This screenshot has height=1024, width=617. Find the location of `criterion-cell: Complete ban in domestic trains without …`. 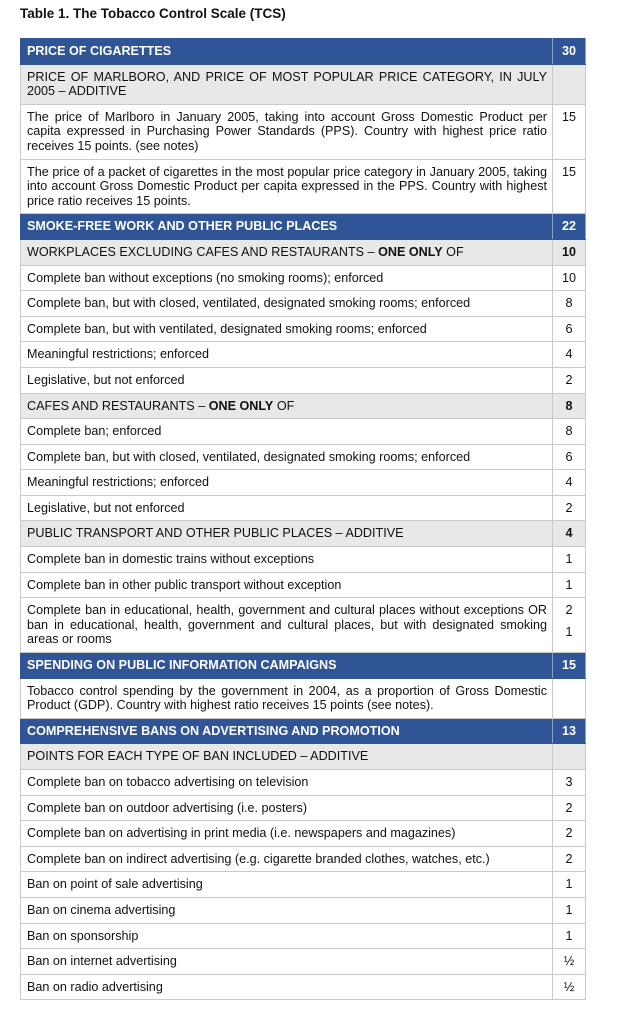

criterion-cell: Complete ban in domestic trains without … is located at coordinates (286, 559).